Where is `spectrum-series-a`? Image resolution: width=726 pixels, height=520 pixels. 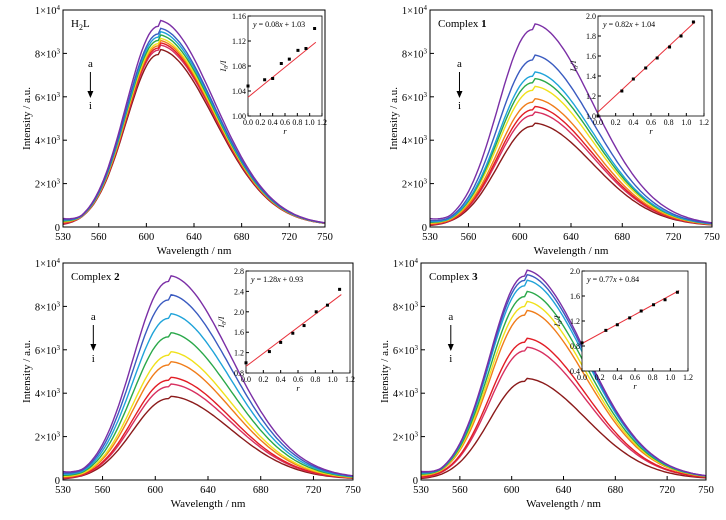 spectrum-series-a is located at coordinates (194, 121).